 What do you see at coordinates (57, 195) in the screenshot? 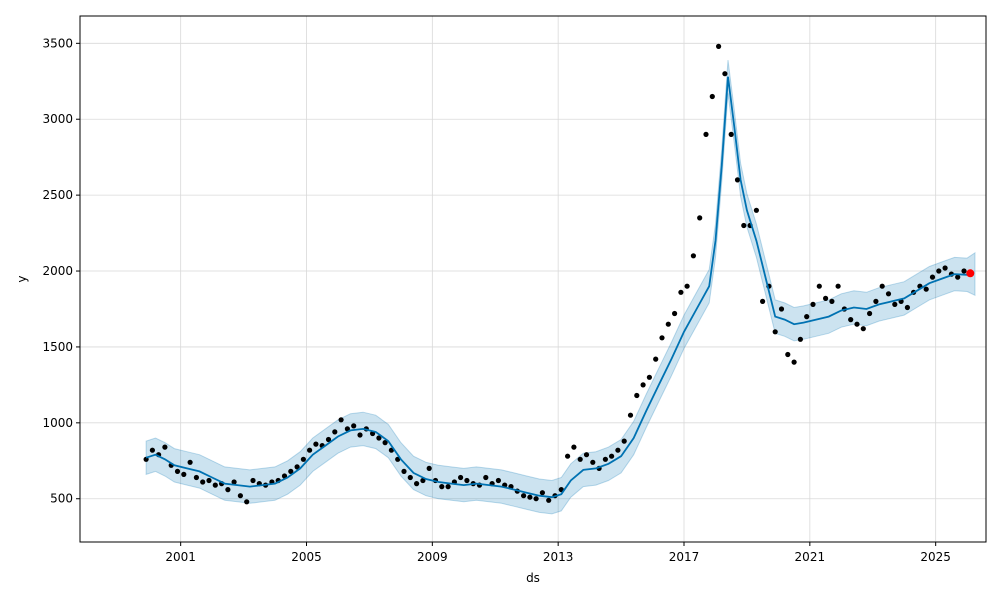
I see `y-tick-label: 2500` at bounding box center [57, 195].